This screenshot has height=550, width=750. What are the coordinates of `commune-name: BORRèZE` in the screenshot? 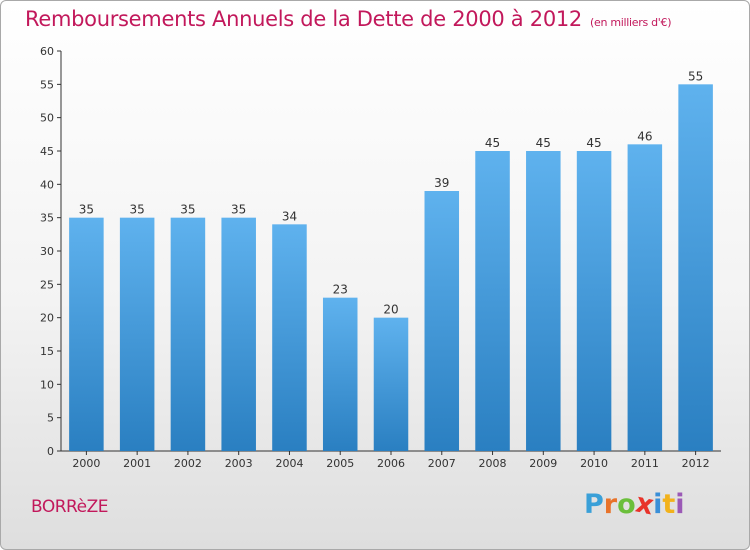 It's located at (69, 507).